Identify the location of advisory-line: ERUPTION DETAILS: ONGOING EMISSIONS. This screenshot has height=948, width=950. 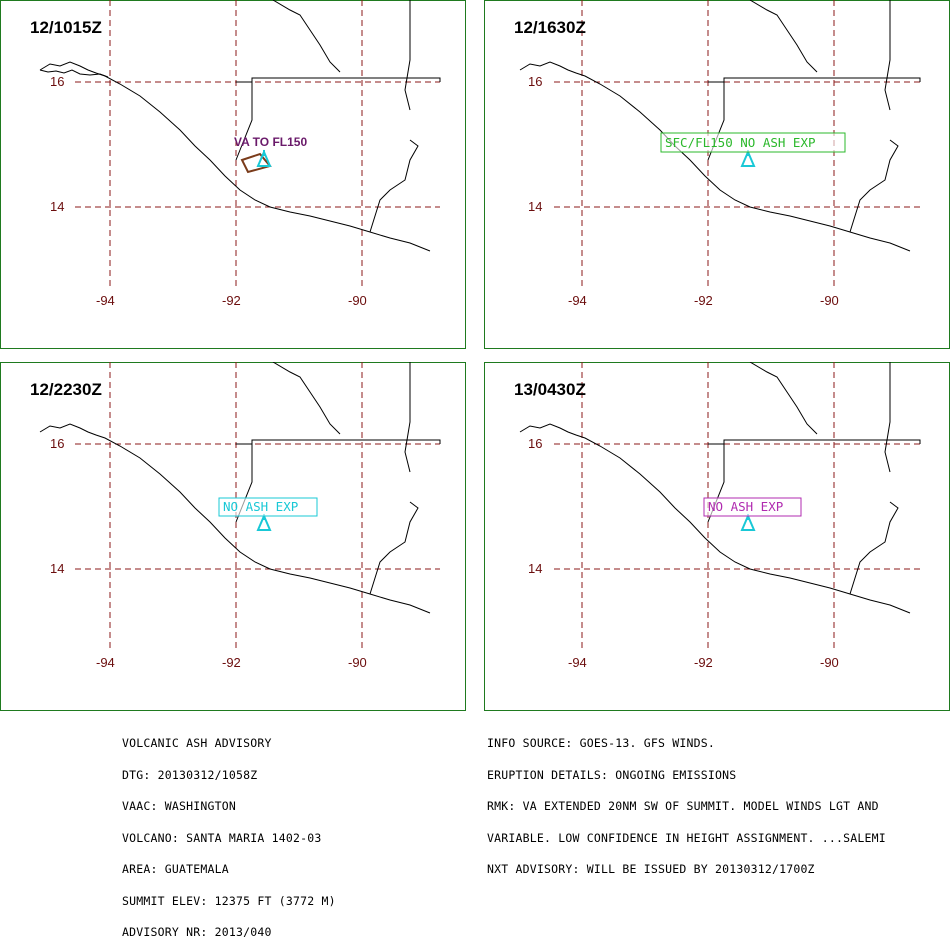
(612, 774).